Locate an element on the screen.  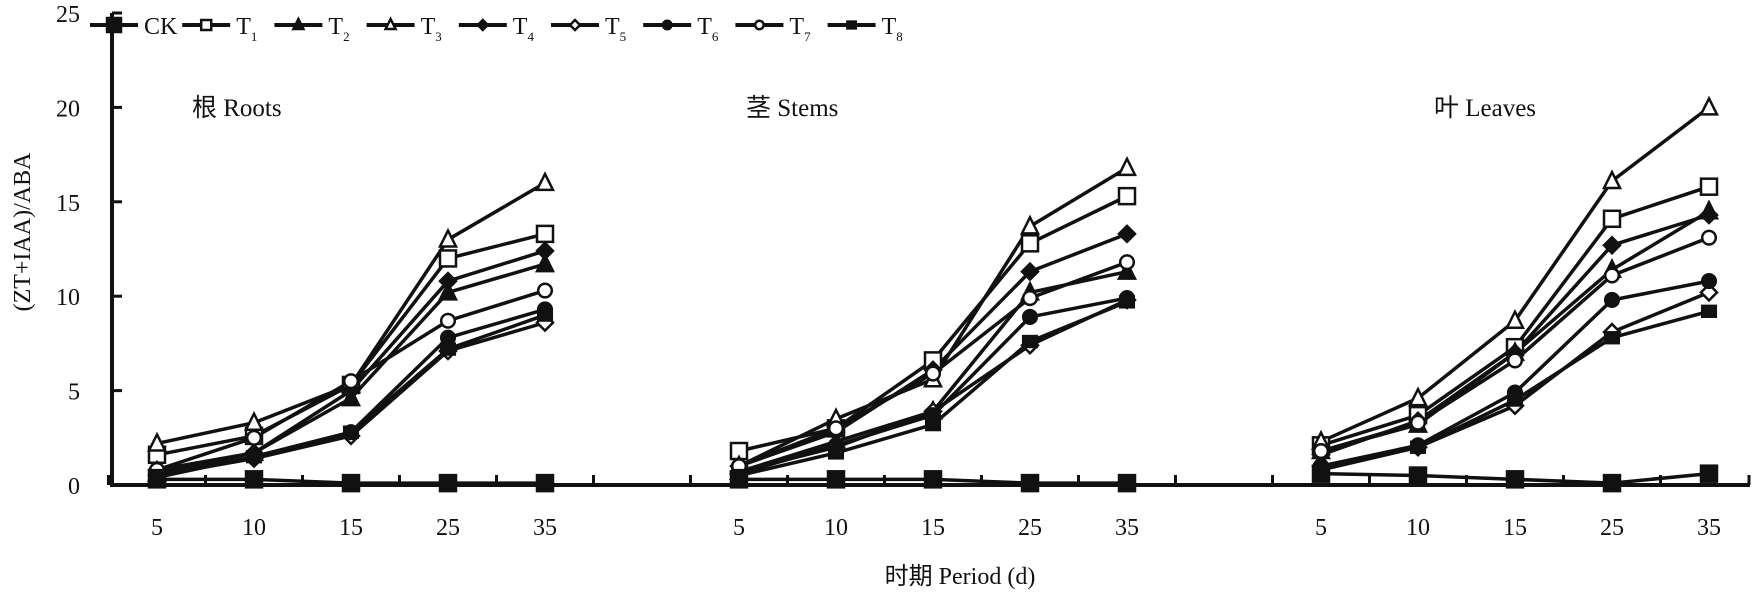
y-axis-label: (ZT+IAA)/ABA is located at coordinates (23, 232).